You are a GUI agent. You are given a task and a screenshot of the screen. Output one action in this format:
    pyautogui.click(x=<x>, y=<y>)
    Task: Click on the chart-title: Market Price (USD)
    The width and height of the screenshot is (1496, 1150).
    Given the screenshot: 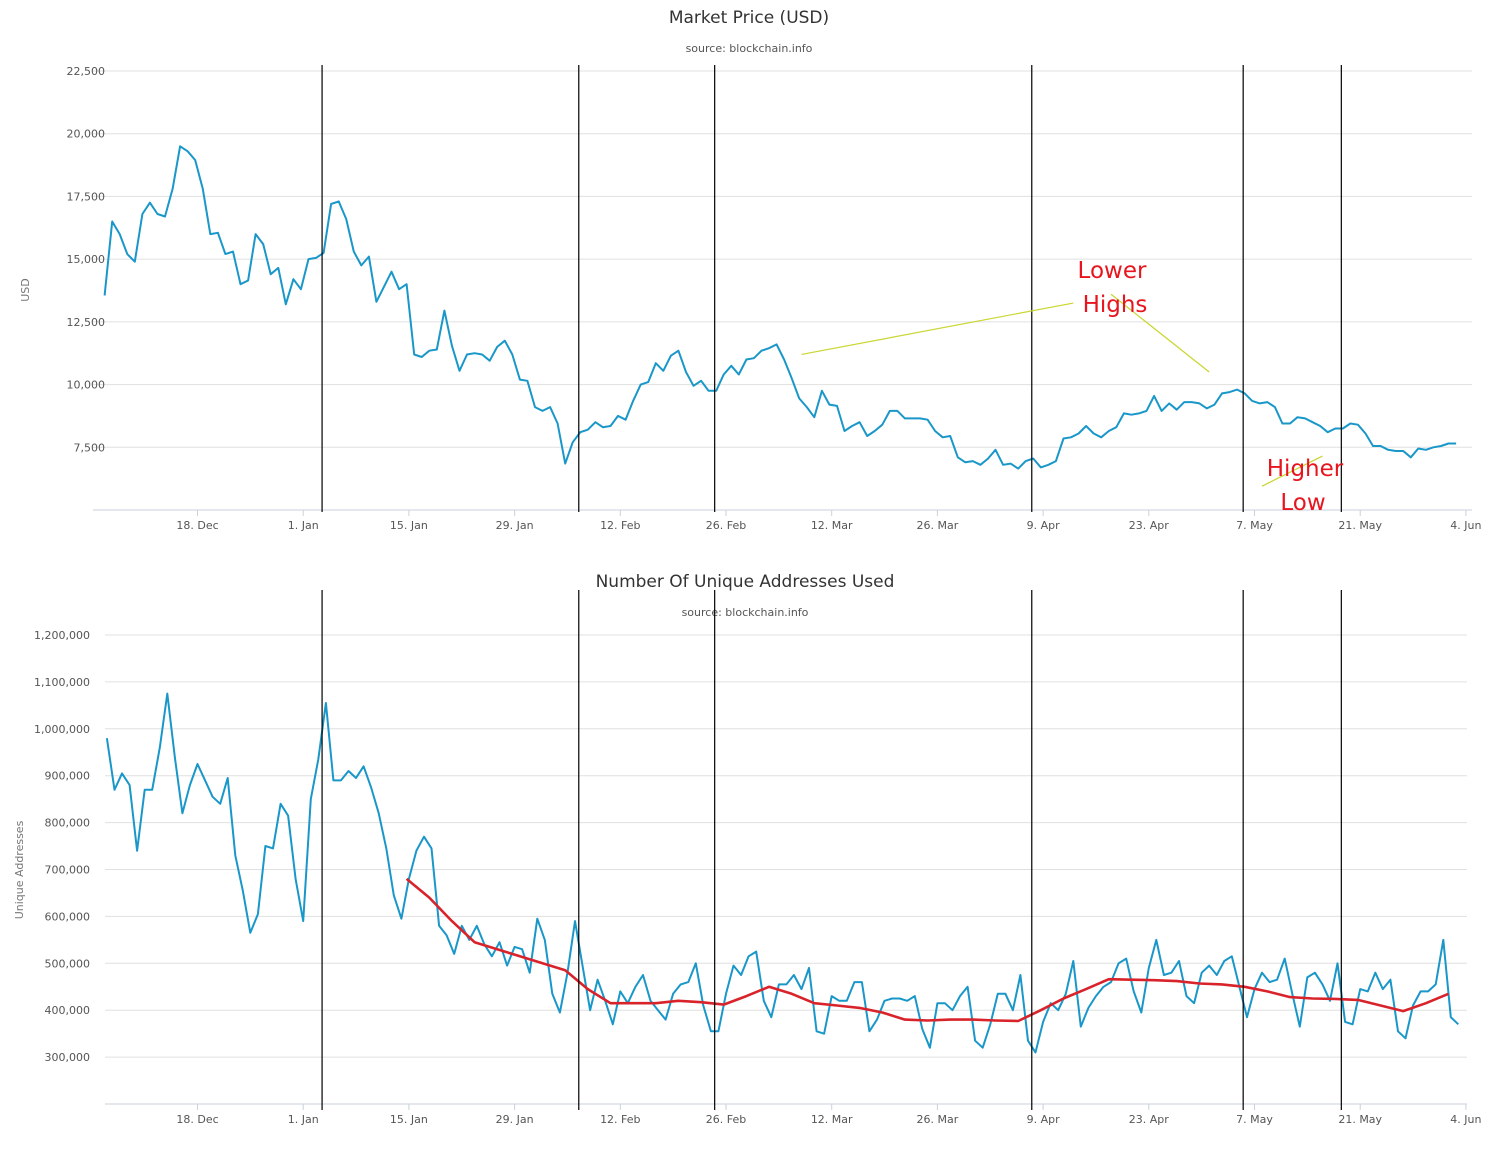 What is the action you would take?
    pyautogui.click(x=749, y=18)
    